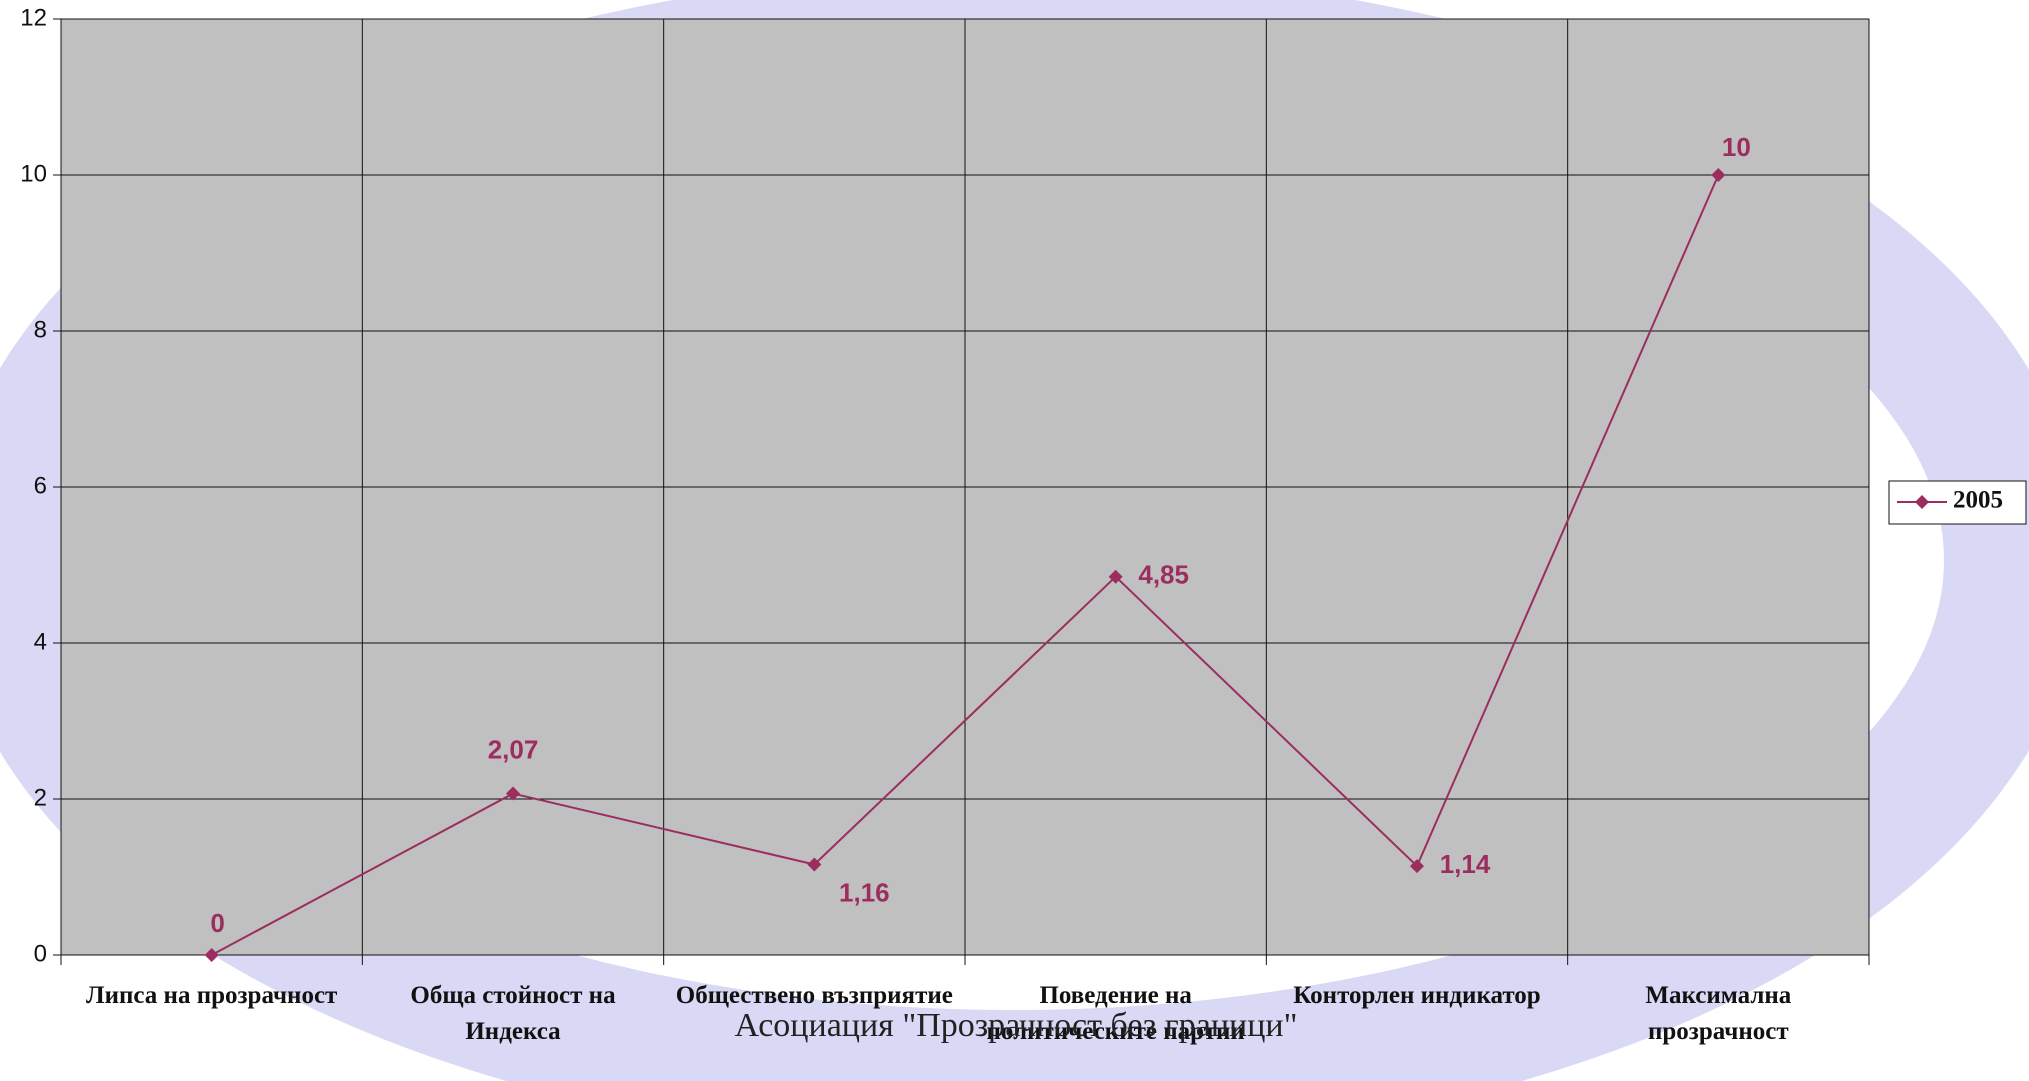  Describe the element at coordinates (1922, 502) in the screenshot. I see `legend-marker` at that location.